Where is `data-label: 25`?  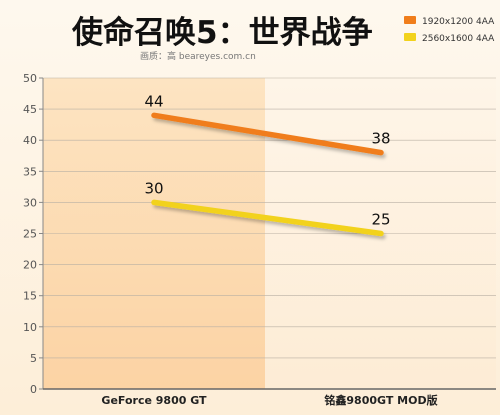
data-label: 25 is located at coordinates (380, 220).